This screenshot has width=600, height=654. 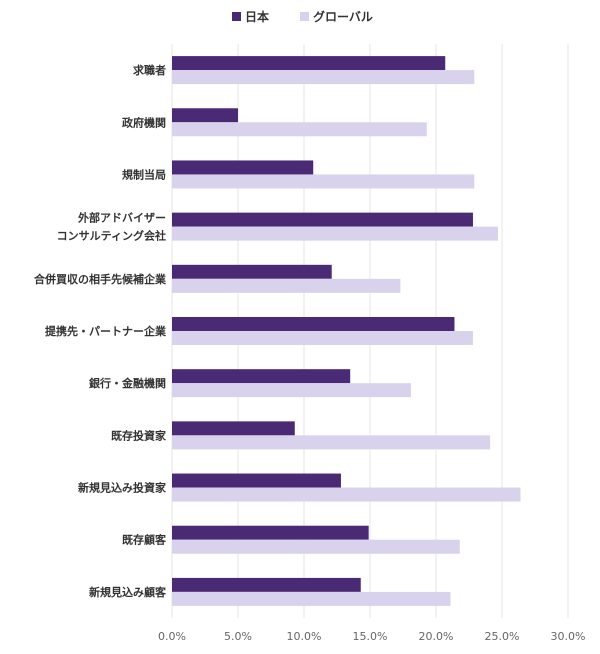 I want to click on category-label: 外部アドバイザー, so click(x=121, y=218).